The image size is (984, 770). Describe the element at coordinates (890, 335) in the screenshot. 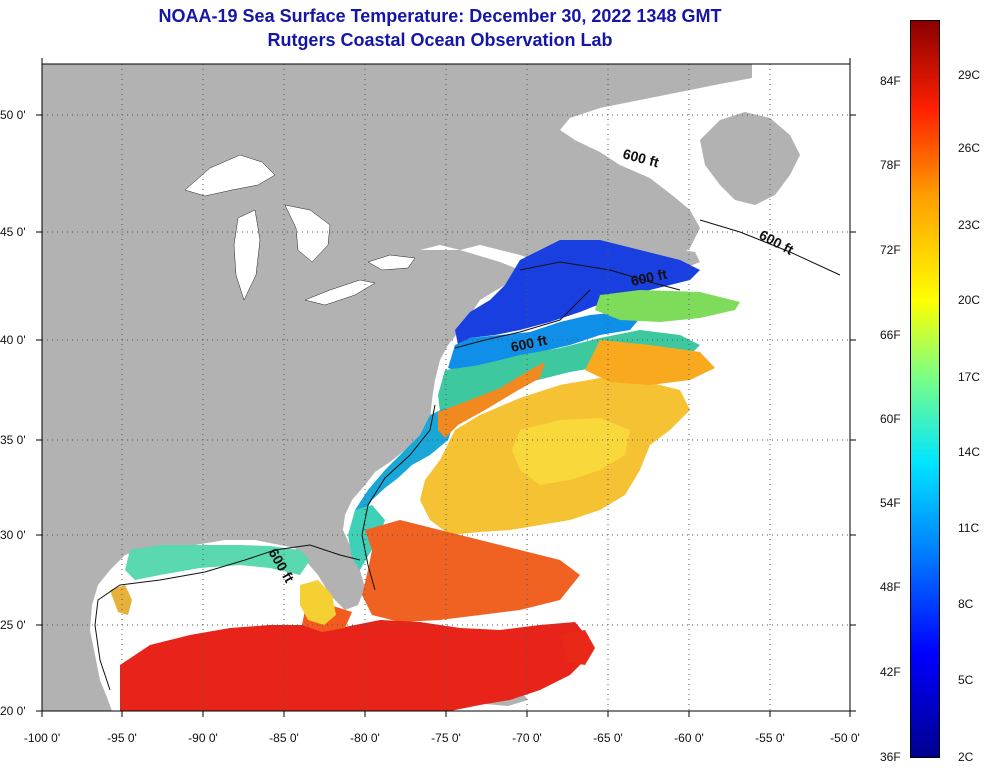

I see `colorbar-label-f: 66F` at that location.